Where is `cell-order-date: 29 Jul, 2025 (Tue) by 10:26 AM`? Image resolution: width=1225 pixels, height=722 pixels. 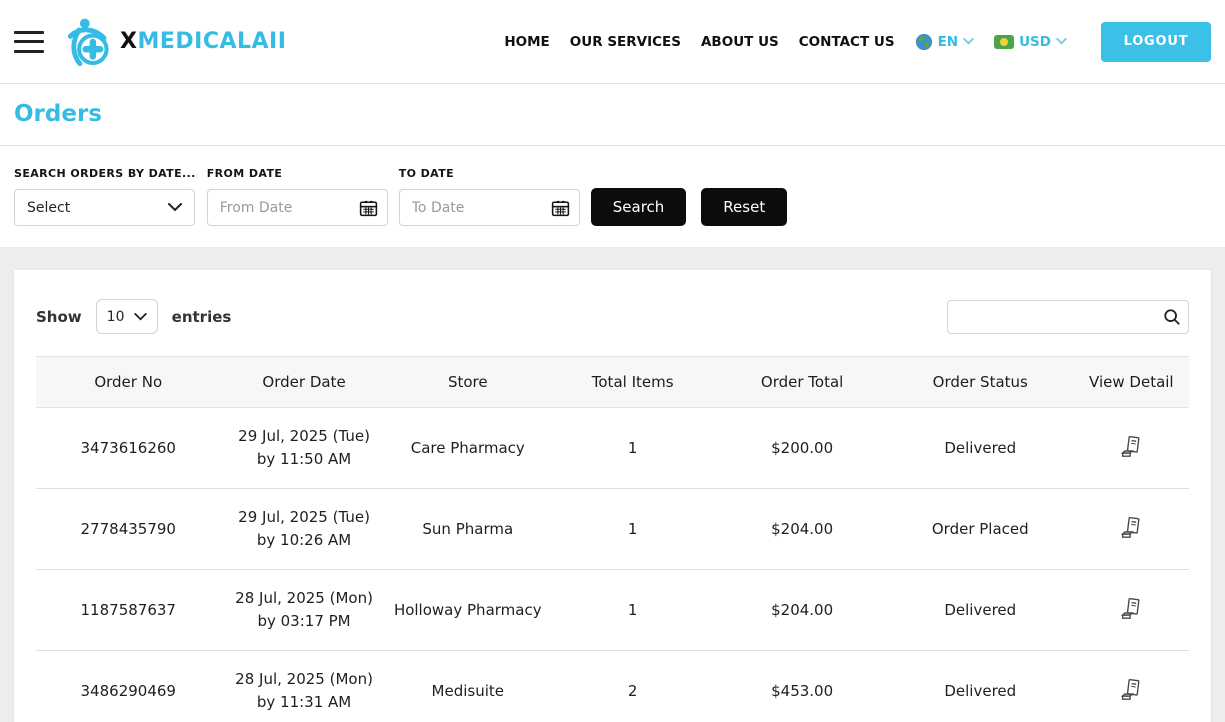 cell-order-date: 29 Jul, 2025 (Tue) by 10:26 AM is located at coordinates (304, 528).